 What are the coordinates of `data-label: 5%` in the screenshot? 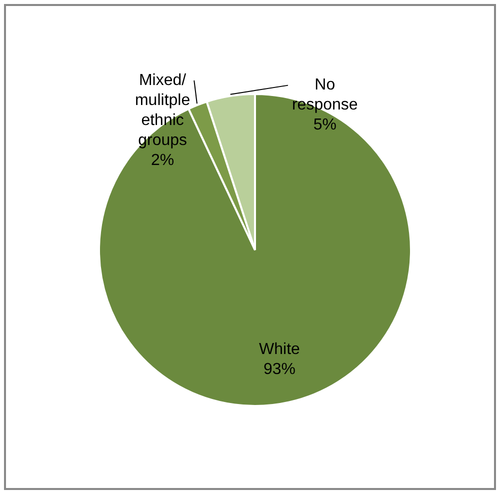 It's located at (324, 125).